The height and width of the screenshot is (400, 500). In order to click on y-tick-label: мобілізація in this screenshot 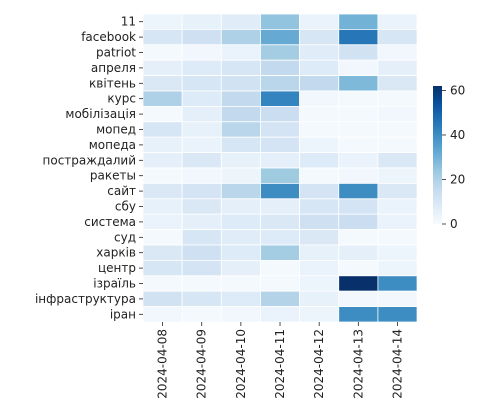, I will do `click(100, 114)`.